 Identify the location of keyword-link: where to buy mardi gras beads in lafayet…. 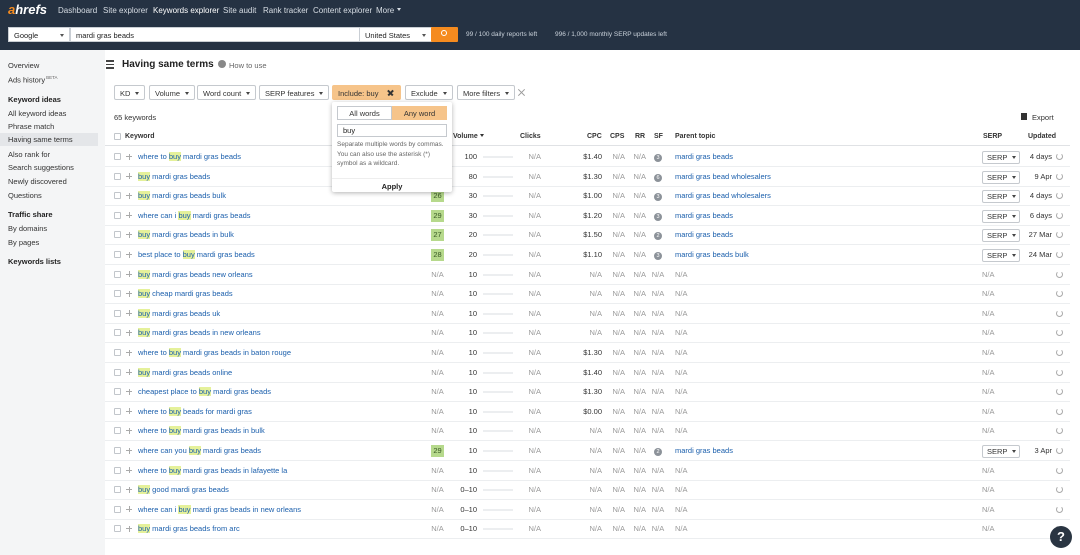
(213, 470).